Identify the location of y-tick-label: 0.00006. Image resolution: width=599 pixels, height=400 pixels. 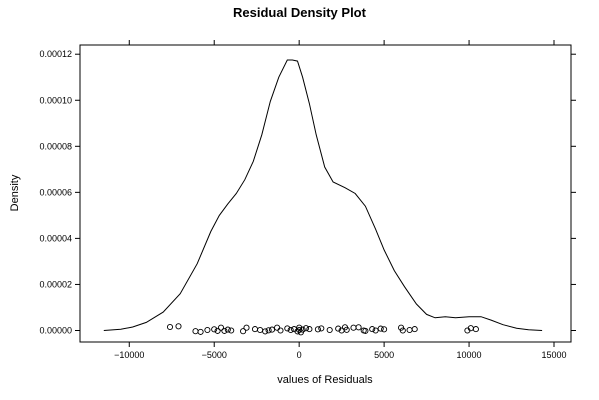
(55, 192).